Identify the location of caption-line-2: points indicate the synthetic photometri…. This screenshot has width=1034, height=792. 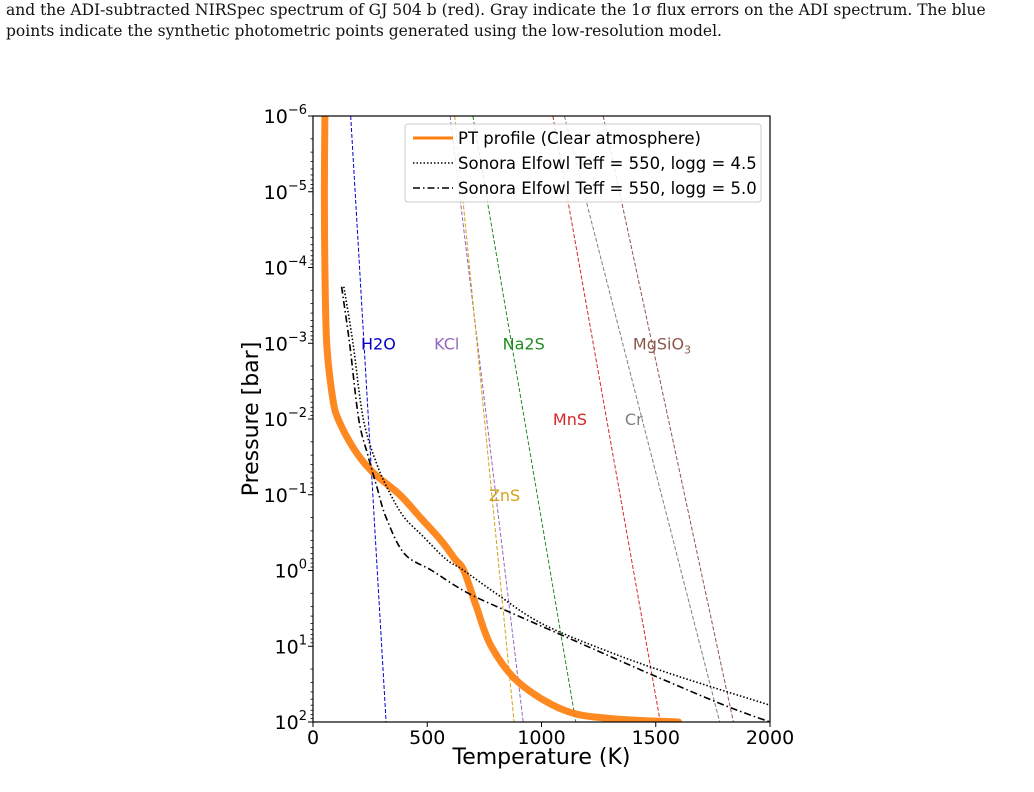
(364, 31).